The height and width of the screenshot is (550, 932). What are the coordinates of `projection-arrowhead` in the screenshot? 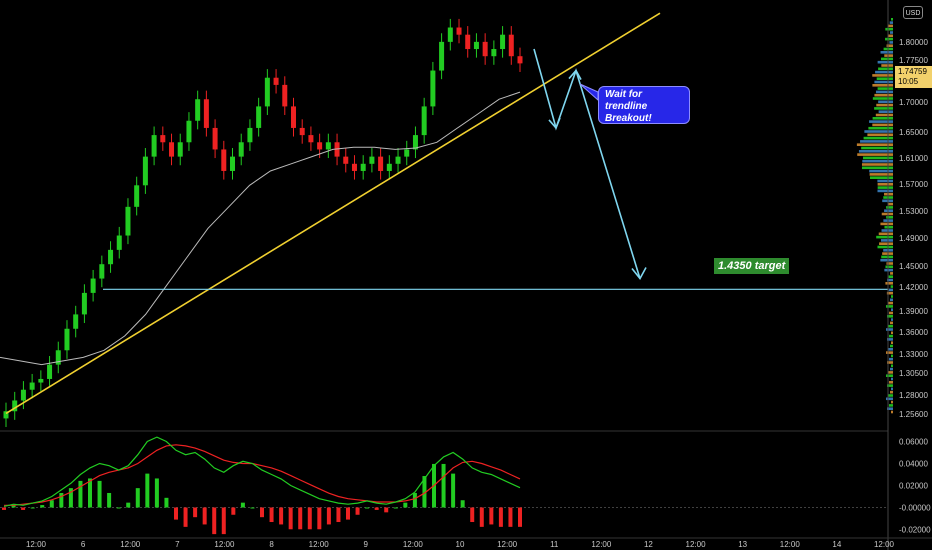 It's located at (554, 123).